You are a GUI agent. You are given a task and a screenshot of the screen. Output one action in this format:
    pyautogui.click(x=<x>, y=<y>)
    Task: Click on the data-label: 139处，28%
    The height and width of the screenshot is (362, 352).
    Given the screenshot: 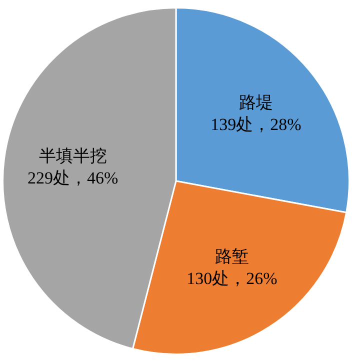 What is the action you would take?
    pyautogui.click(x=256, y=124)
    